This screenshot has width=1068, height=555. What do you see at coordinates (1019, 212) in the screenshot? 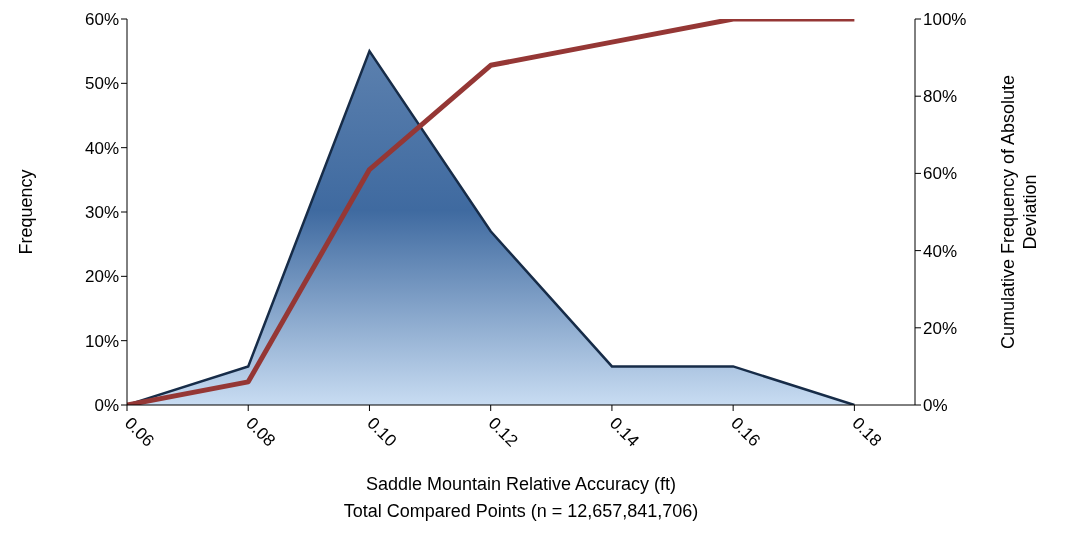
I see `y2-axis-title: Cumulative Frequency of Absolute Deviation` at bounding box center [1019, 212].